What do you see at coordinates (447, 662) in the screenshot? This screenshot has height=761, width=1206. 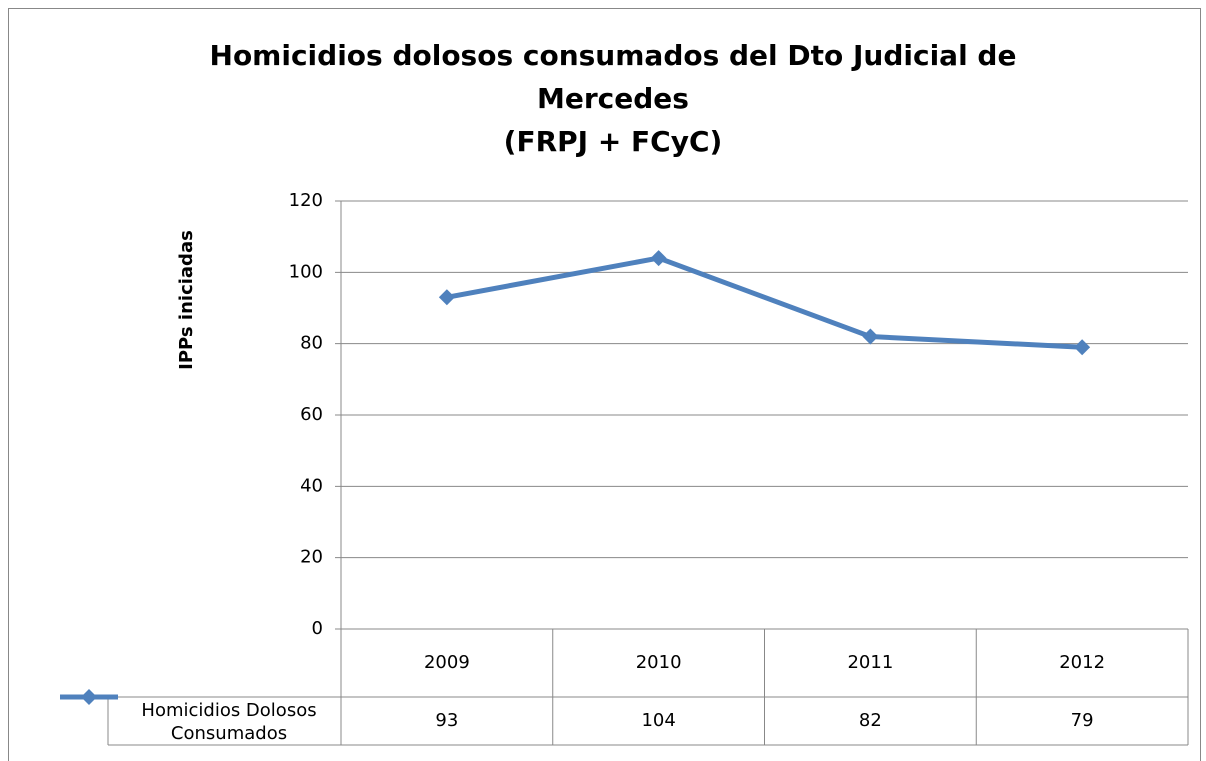 I see `x-tick-label: 2009` at bounding box center [447, 662].